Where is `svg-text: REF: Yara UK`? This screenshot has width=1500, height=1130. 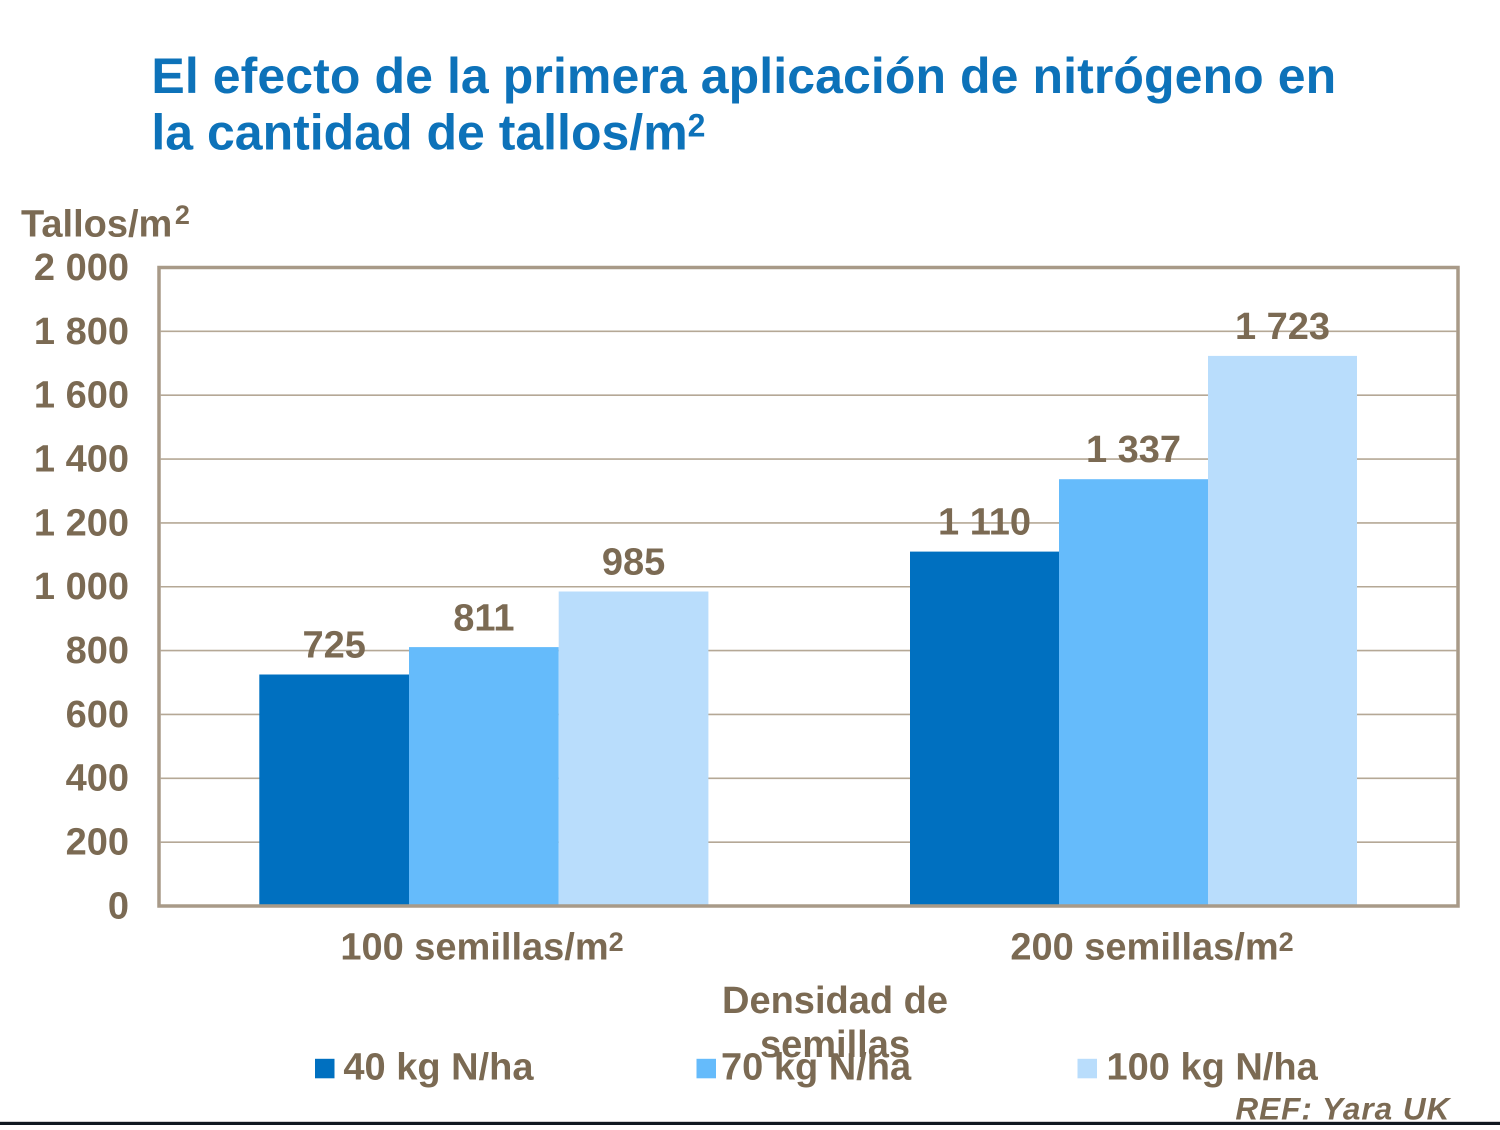 svg-text: REF: Yara UK is located at coordinates (1343, 1107).